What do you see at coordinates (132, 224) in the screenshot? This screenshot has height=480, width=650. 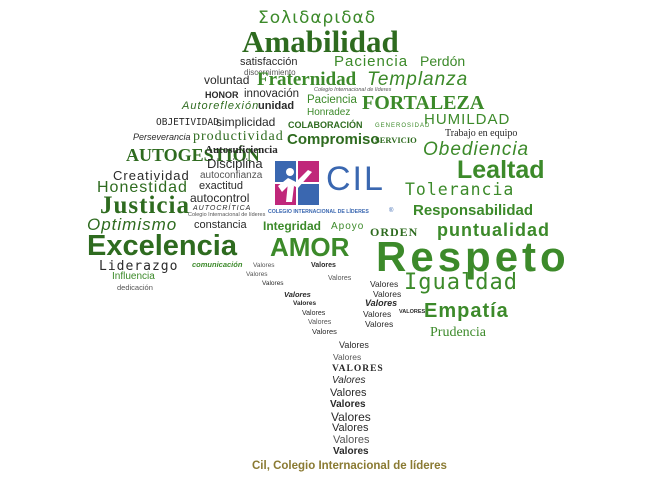 I see `word-optimismo: Optimismo` at bounding box center [132, 224].